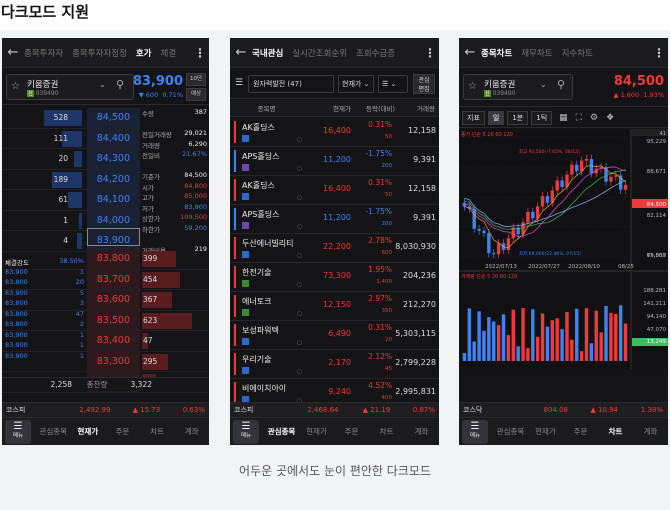 The image size is (670, 510). What do you see at coordinates (44, 53) in the screenshot?
I see `tab-investor: 종목투자자` at bounding box center [44, 53].